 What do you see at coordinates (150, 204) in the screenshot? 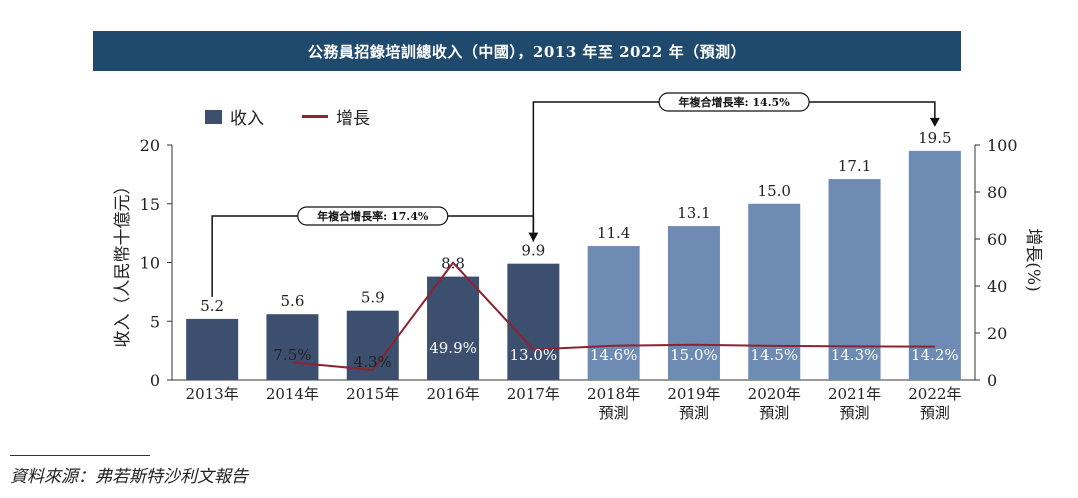
I see `y-tick-label: 15` at bounding box center [150, 204].